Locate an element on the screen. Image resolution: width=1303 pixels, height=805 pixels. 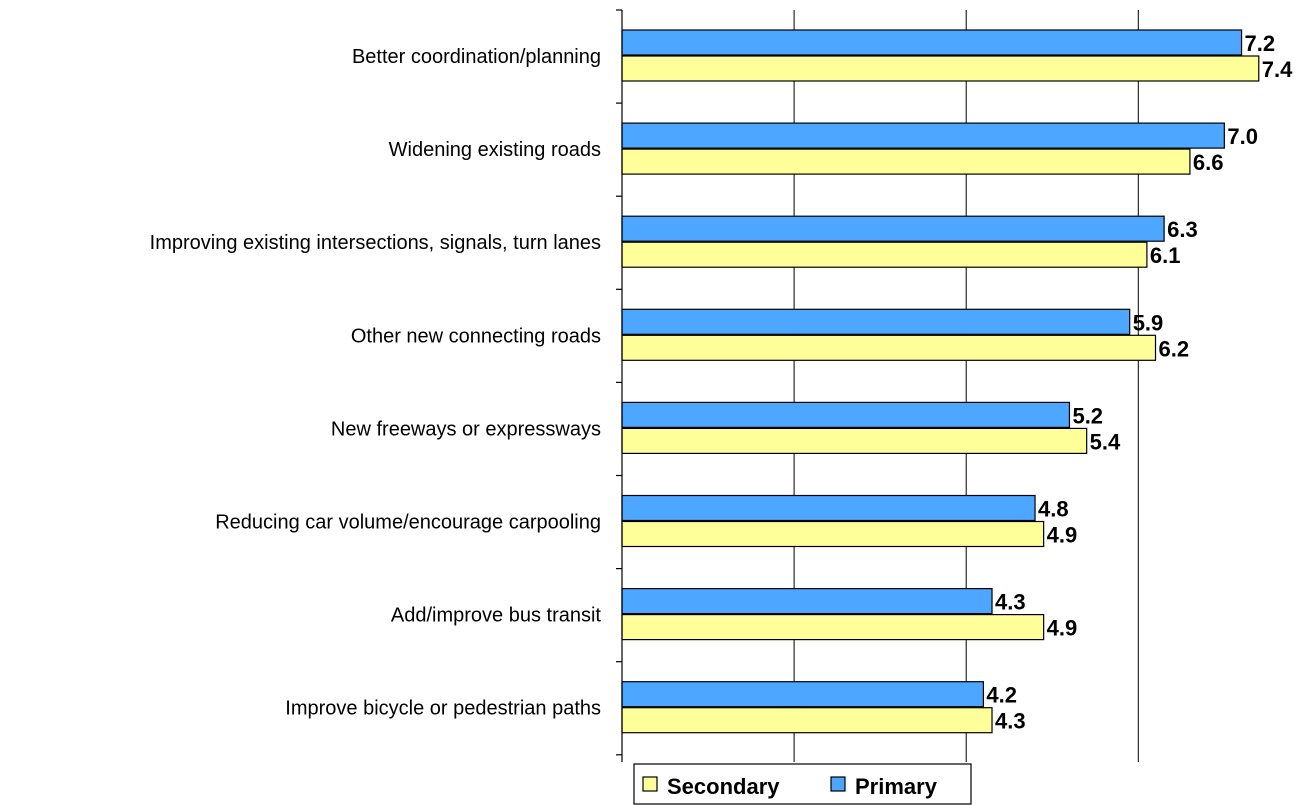
legend-label-secondary: Secondary is located at coordinates (723, 786).